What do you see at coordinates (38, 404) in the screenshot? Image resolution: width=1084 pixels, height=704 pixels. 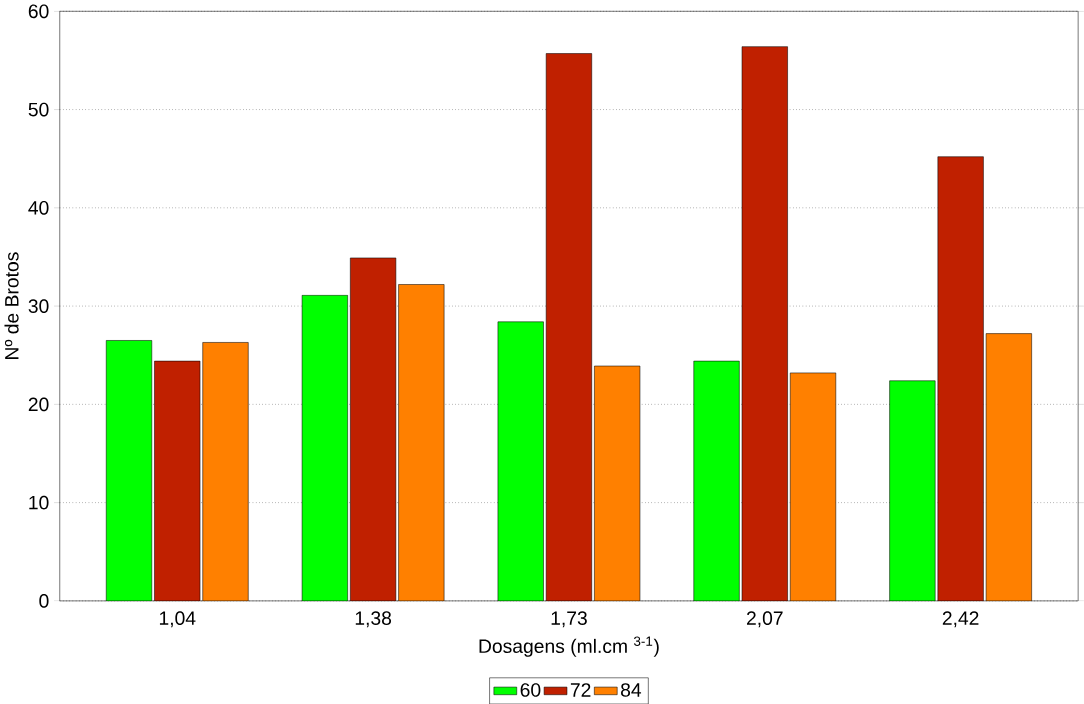 I see `y-tick-label: 20` at bounding box center [38, 404].